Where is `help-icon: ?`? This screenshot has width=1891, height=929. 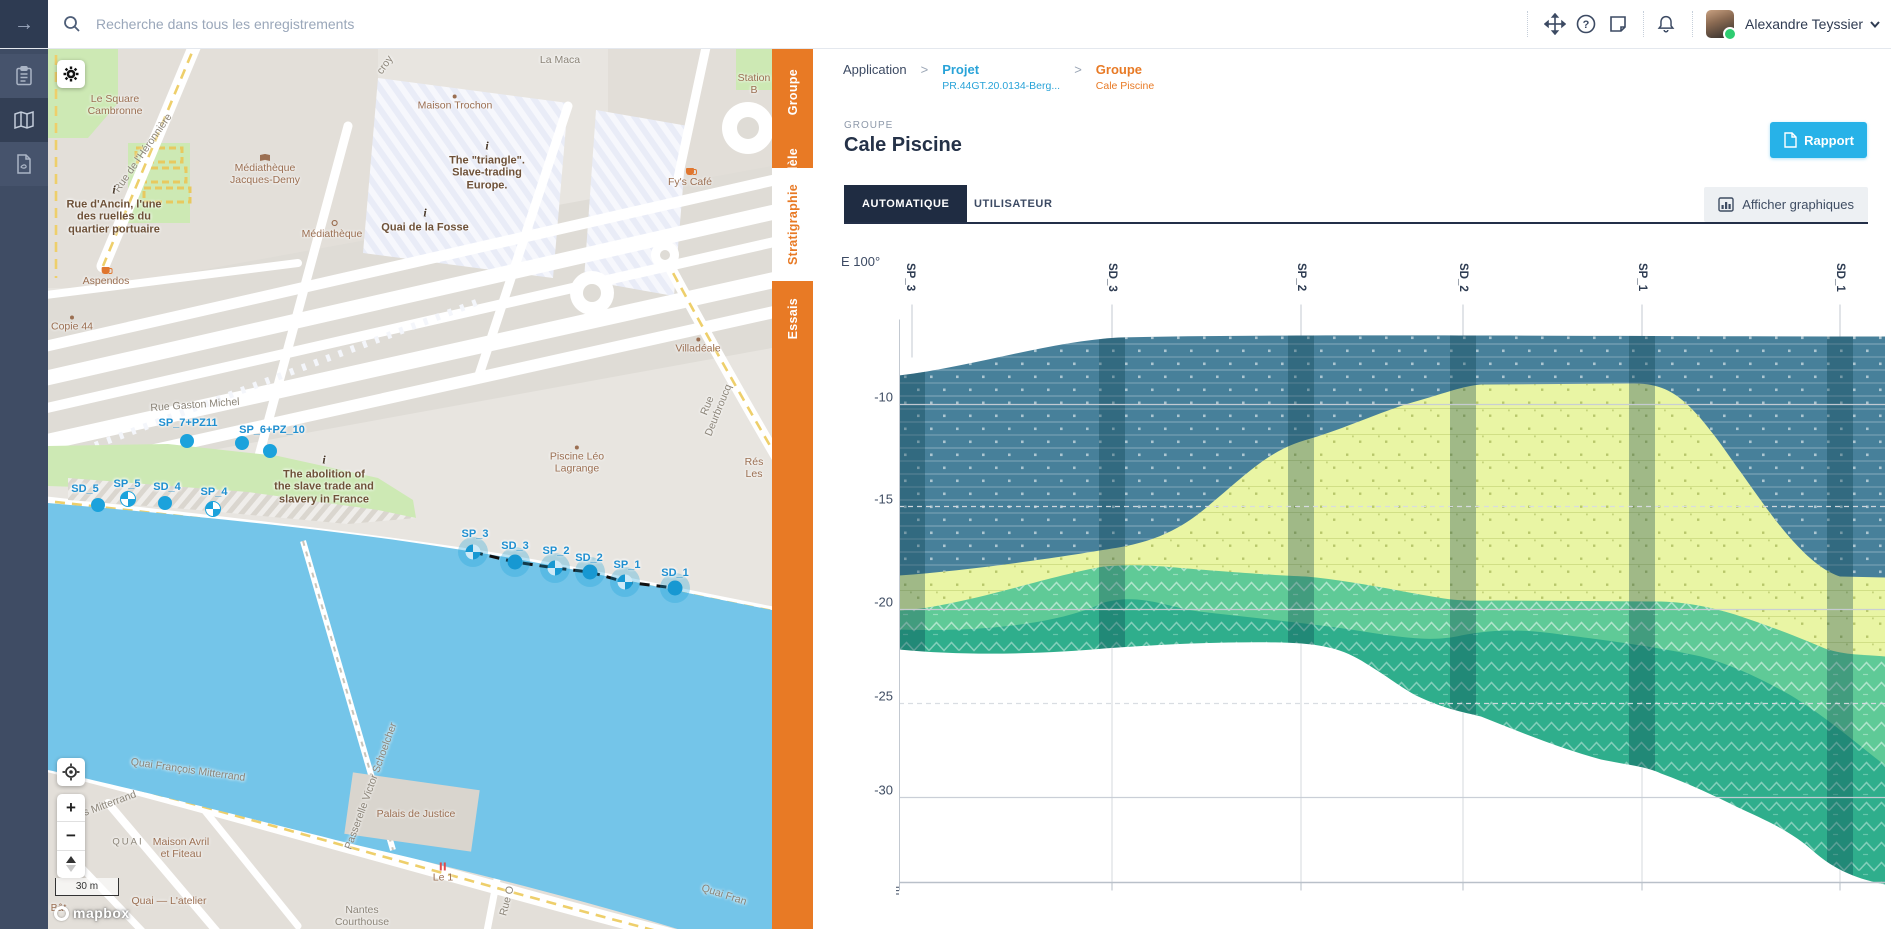 help-icon: ? is located at coordinates (1586, 24).